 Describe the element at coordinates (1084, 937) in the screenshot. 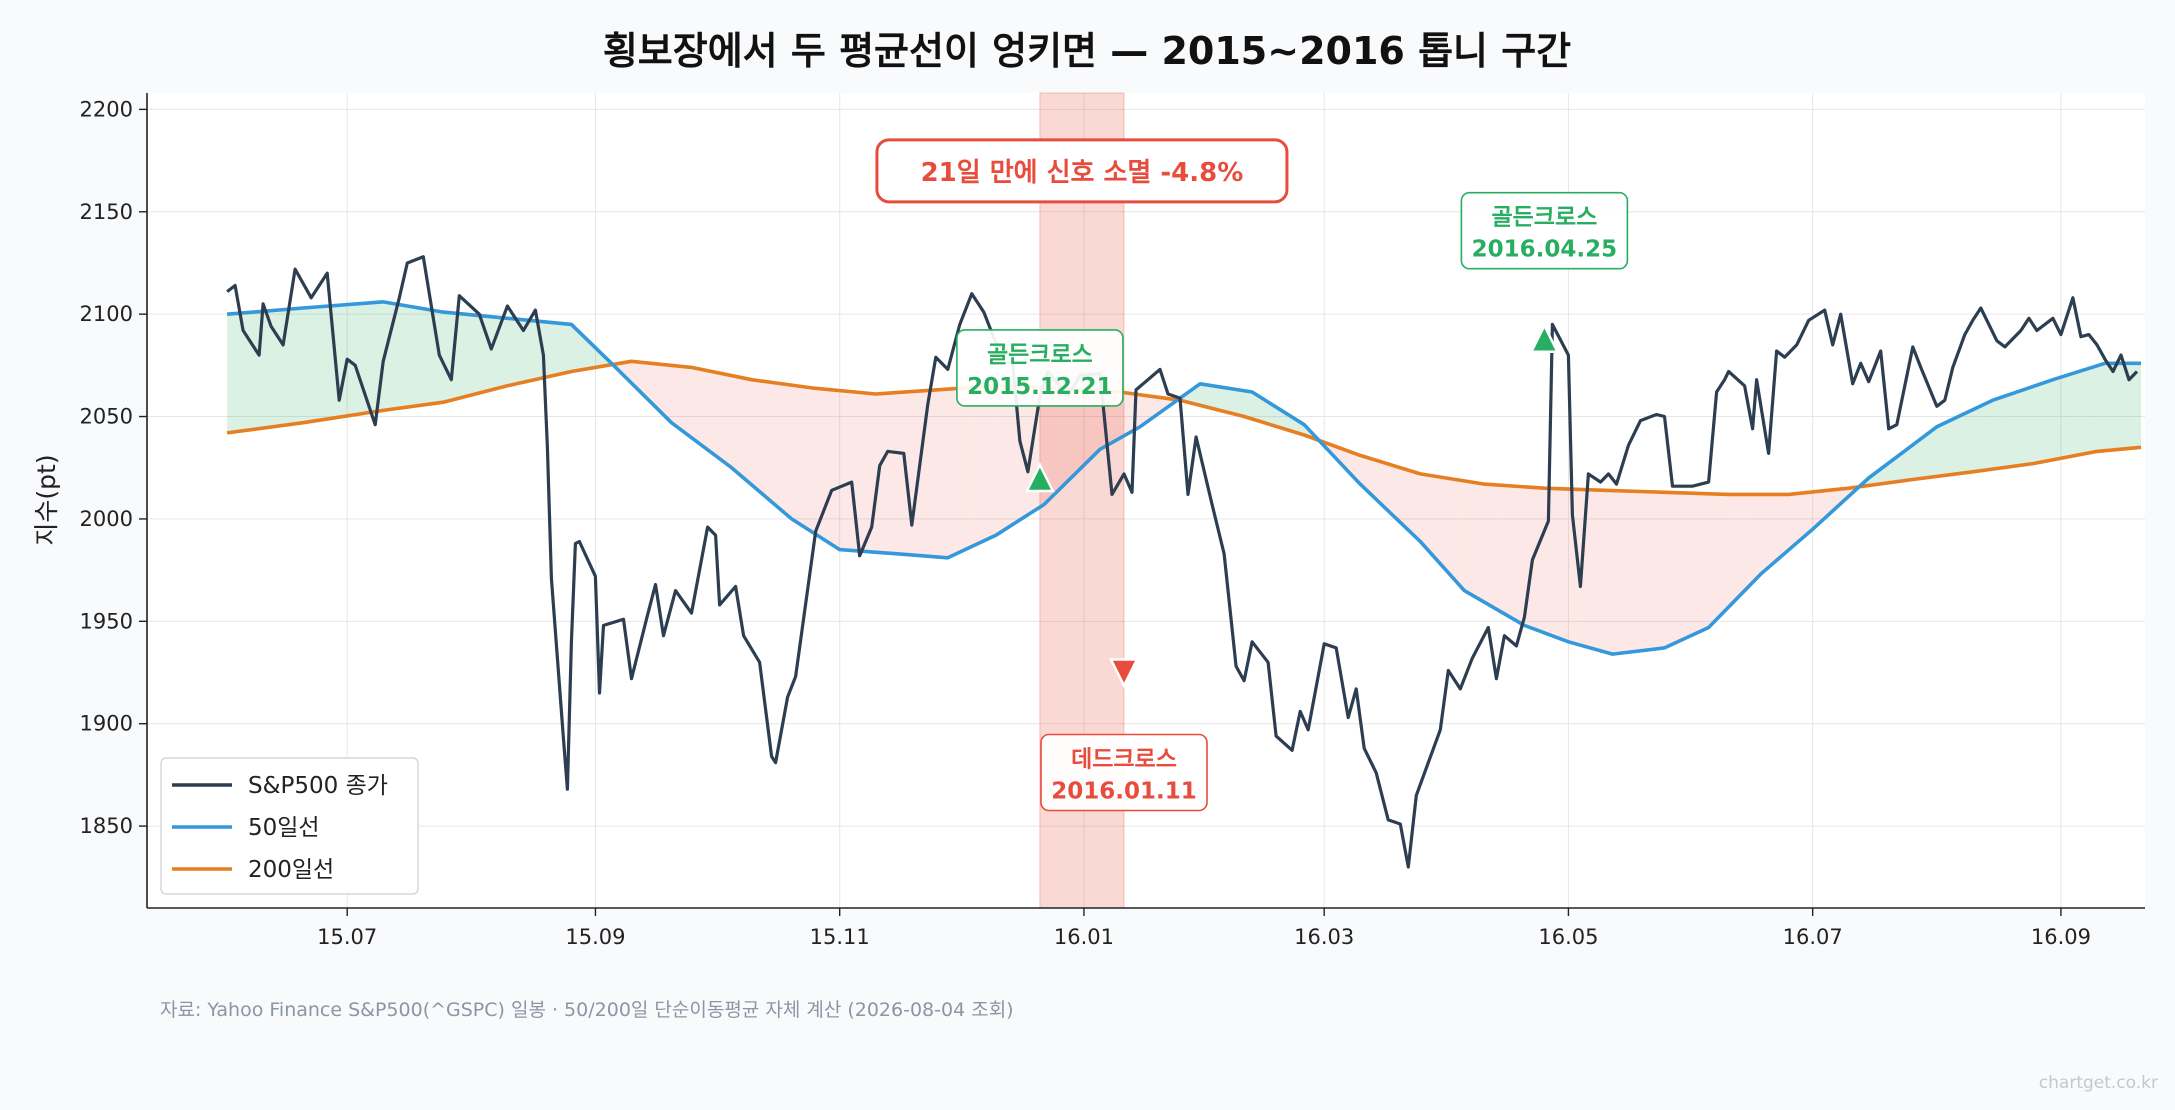

I see `x-tick-label: 16.01` at that location.